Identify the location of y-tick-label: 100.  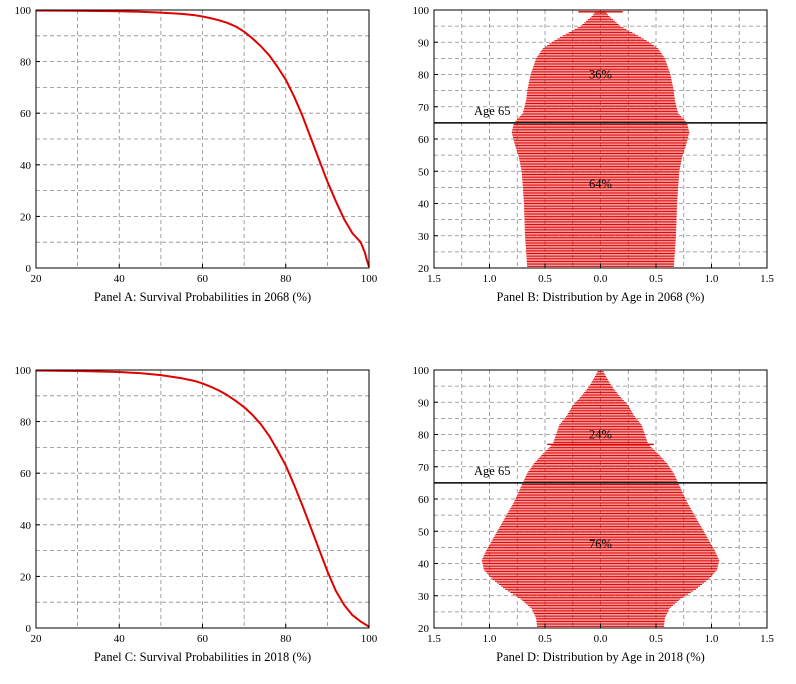
(23, 371).